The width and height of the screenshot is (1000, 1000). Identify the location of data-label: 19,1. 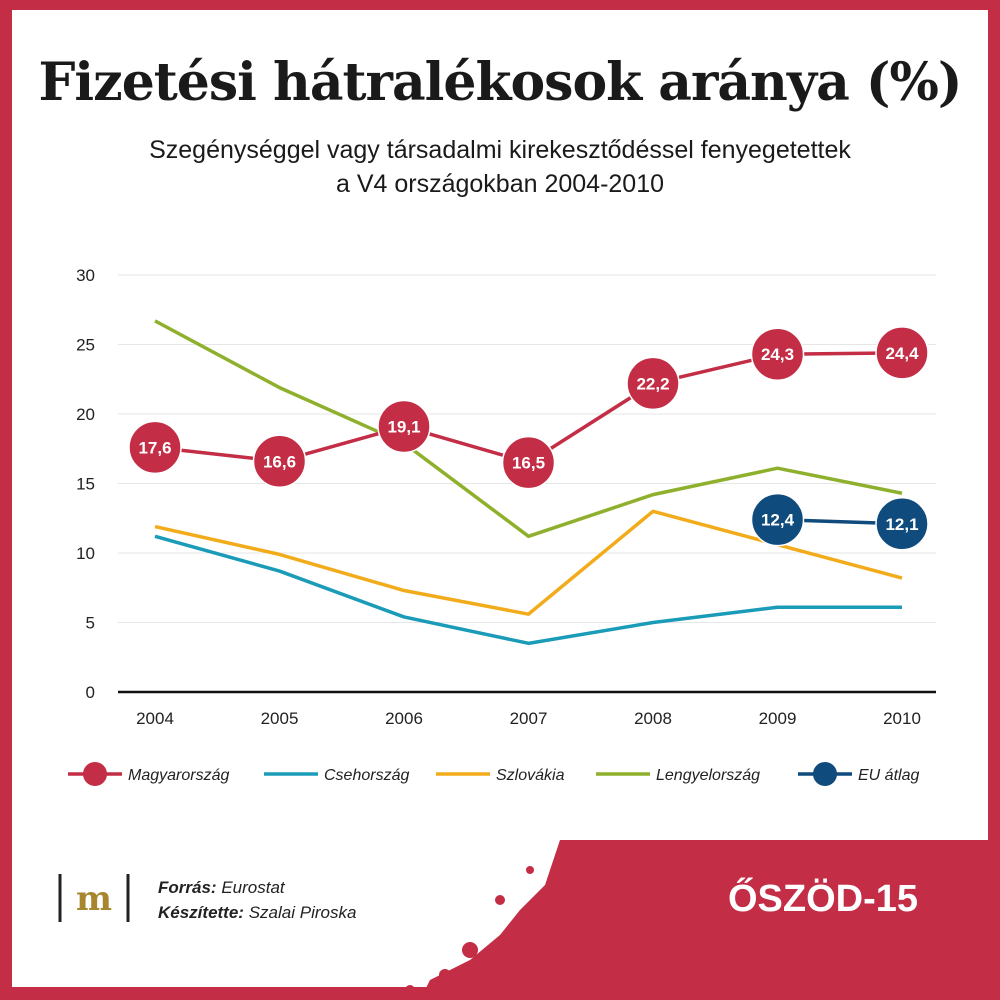
(403, 427).